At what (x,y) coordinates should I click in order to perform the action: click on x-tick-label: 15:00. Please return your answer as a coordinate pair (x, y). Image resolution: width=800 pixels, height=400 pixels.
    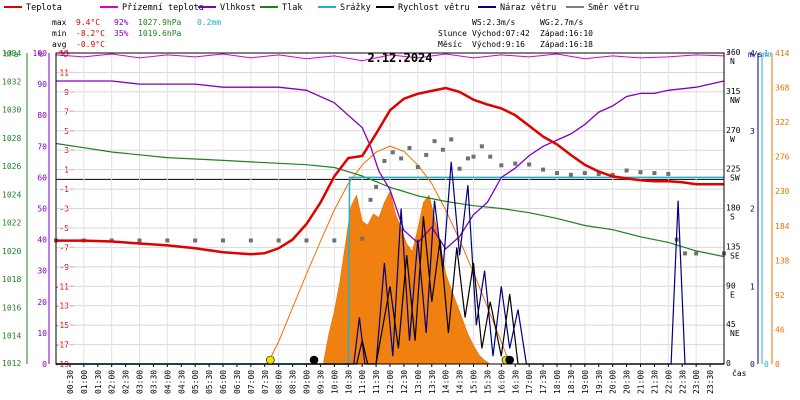
    Looking at the image, I should click on (474, 382).